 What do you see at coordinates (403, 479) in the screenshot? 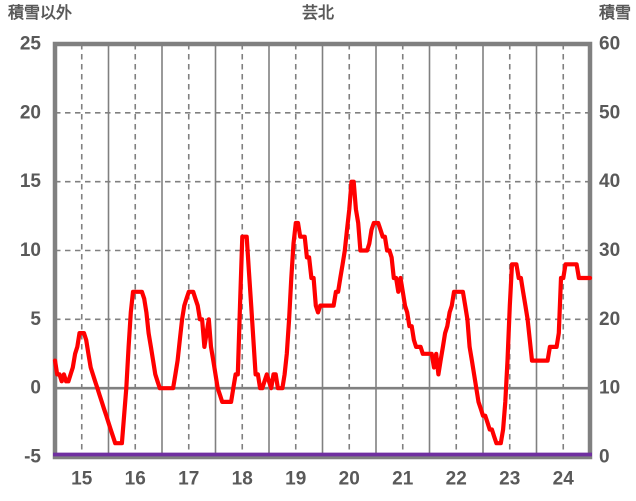
I see `x-tick-label: 21` at bounding box center [403, 479].